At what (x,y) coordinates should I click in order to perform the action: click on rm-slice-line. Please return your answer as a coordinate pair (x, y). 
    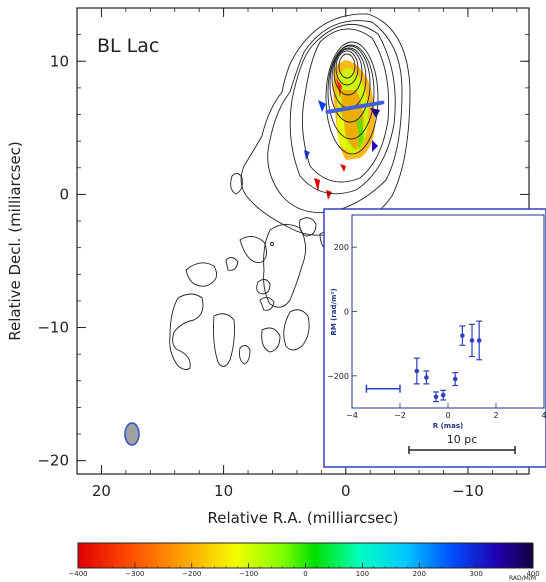
    Looking at the image, I should click on (355, 107).